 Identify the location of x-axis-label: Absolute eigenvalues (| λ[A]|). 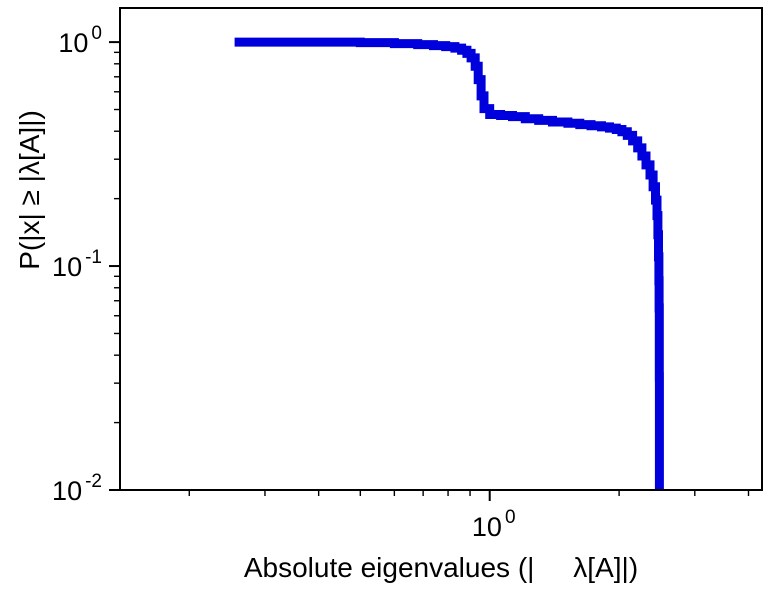
(441, 567).